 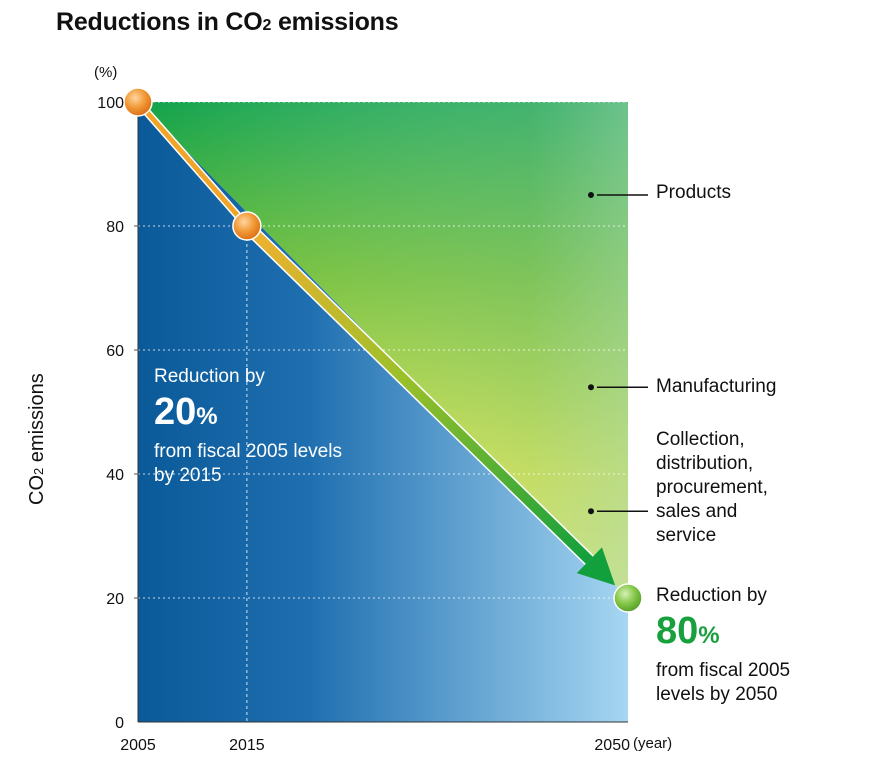 What do you see at coordinates (115, 227) in the screenshot?
I see `y-tick-label: 80` at bounding box center [115, 227].